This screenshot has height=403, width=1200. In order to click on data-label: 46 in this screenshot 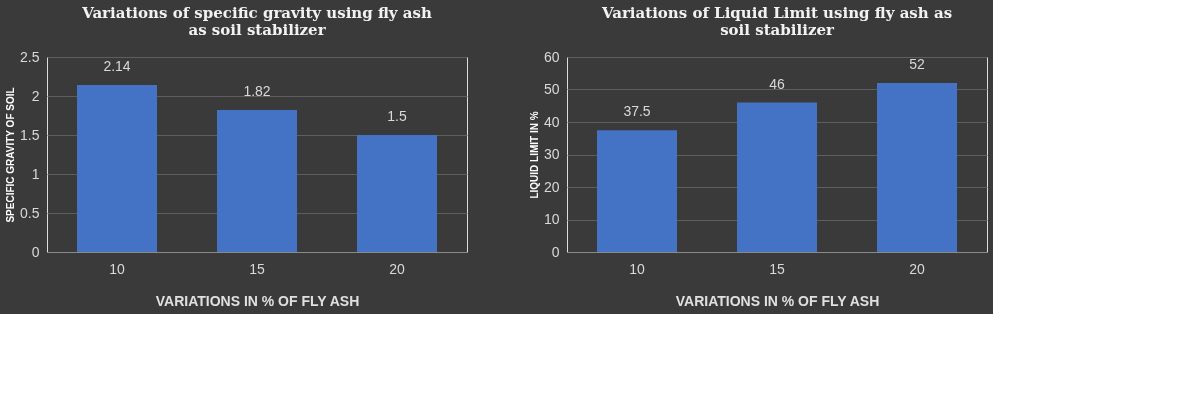, I will do `click(777, 83)`.